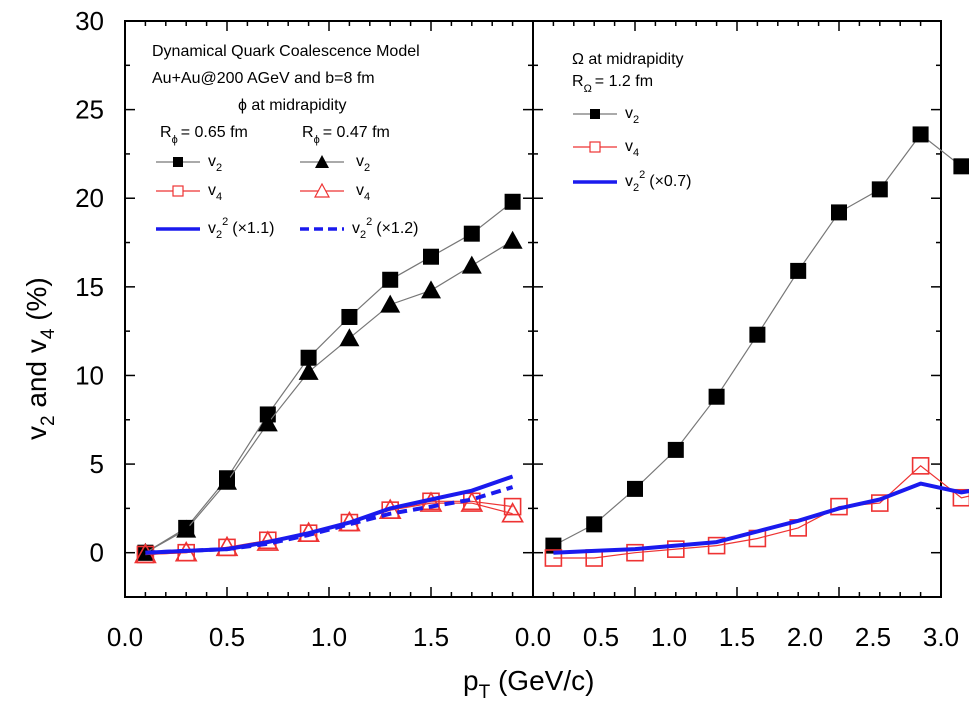 The height and width of the screenshot is (706, 969). I want to click on legend-omega-v2, so click(595, 114).